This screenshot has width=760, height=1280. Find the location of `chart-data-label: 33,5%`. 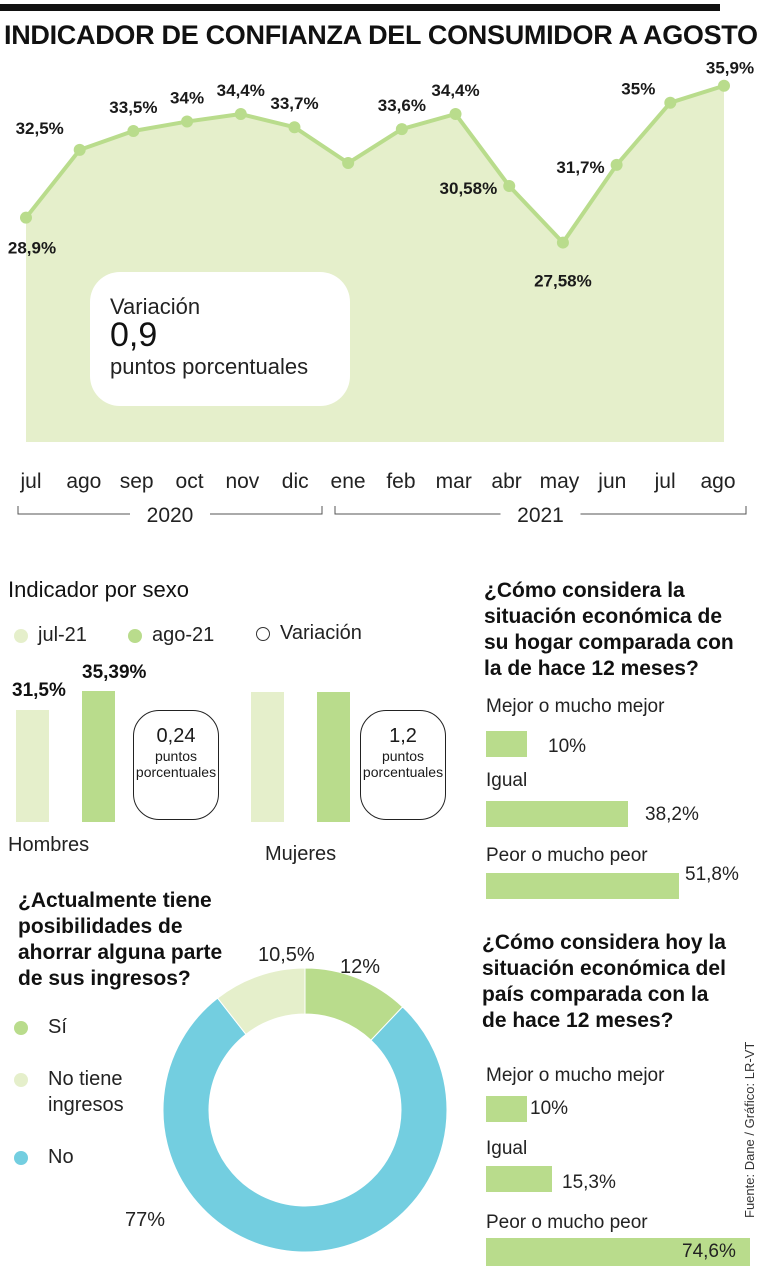

chart-data-label: 33,5% is located at coordinates (133, 107).